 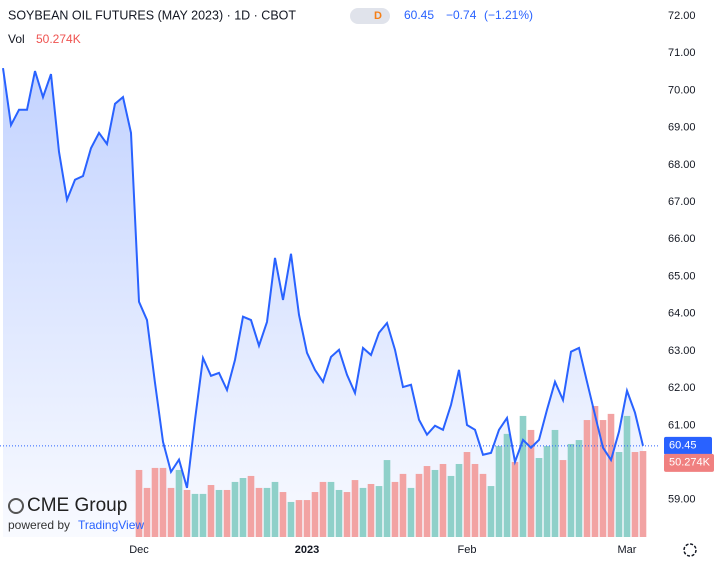 What do you see at coordinates (58, 39) in the screenshot?
I see `volume-value: 50.274K` at bounding box center [58, 39].